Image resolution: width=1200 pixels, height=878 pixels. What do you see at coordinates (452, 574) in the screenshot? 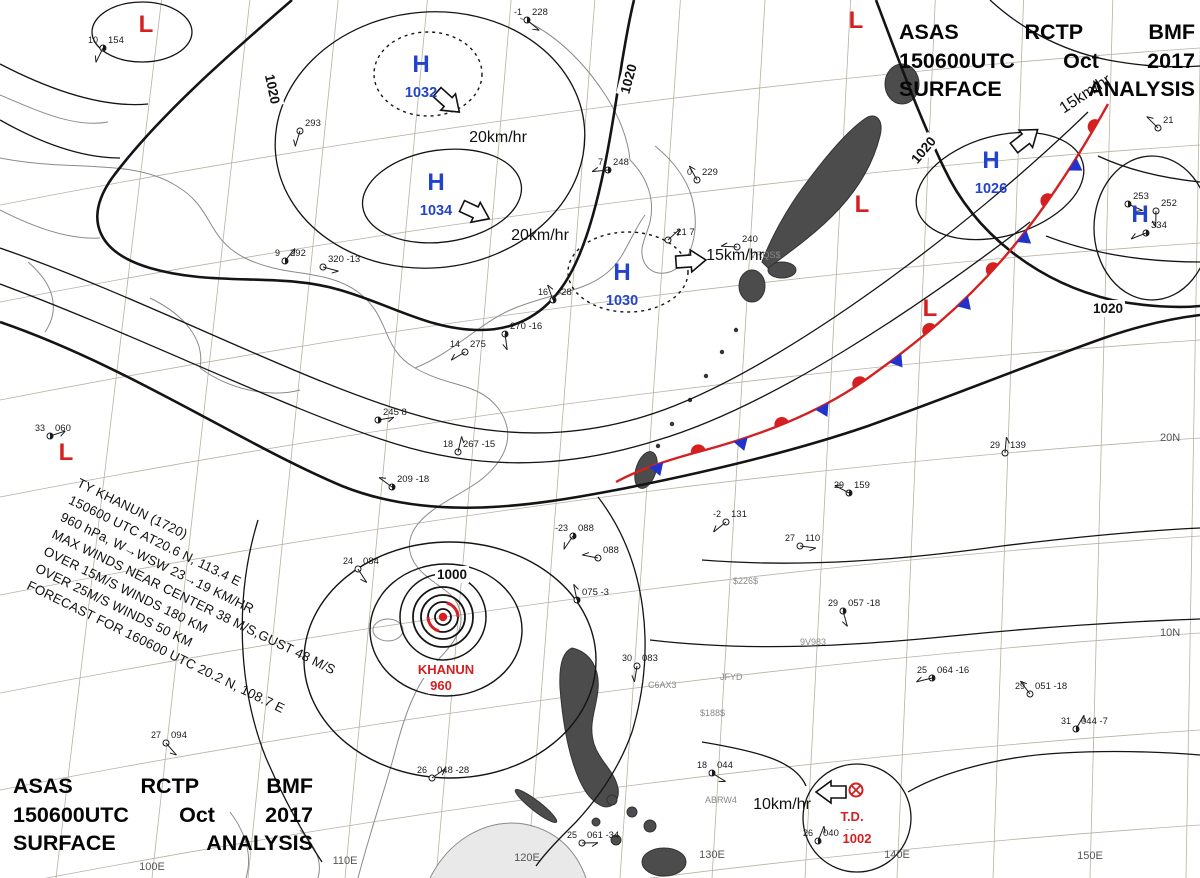
I see `svg-text: 1000` at bounding box center [452, 574].